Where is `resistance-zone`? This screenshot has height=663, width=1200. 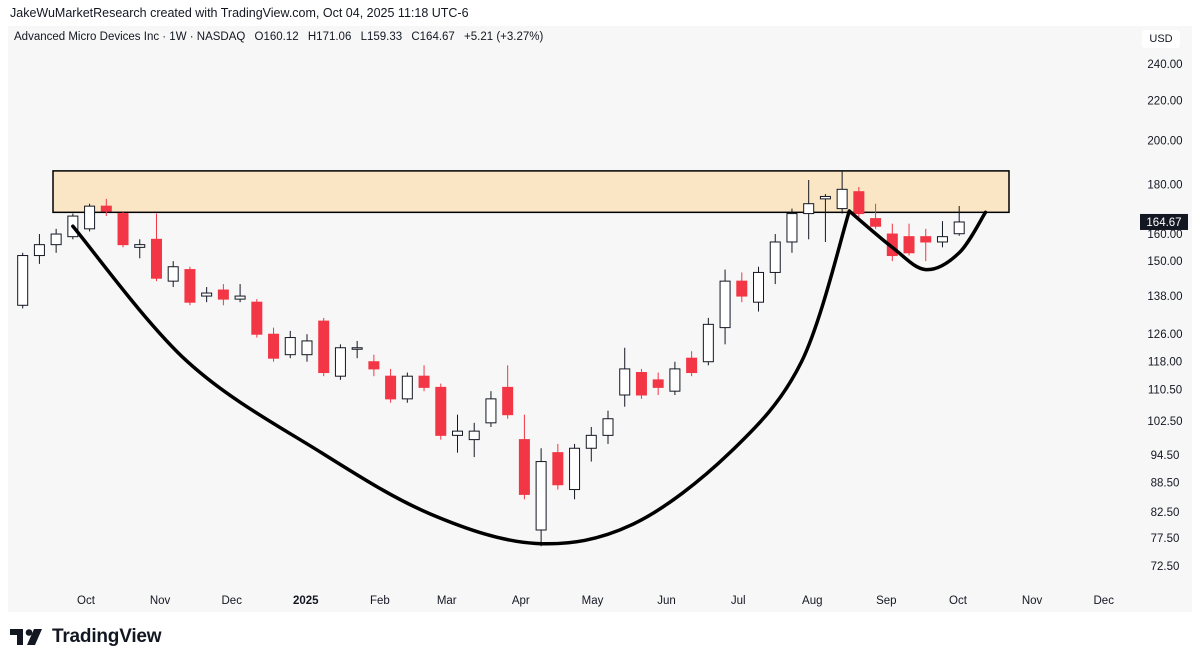 resistance-zone is located at coordinates (531, 192).